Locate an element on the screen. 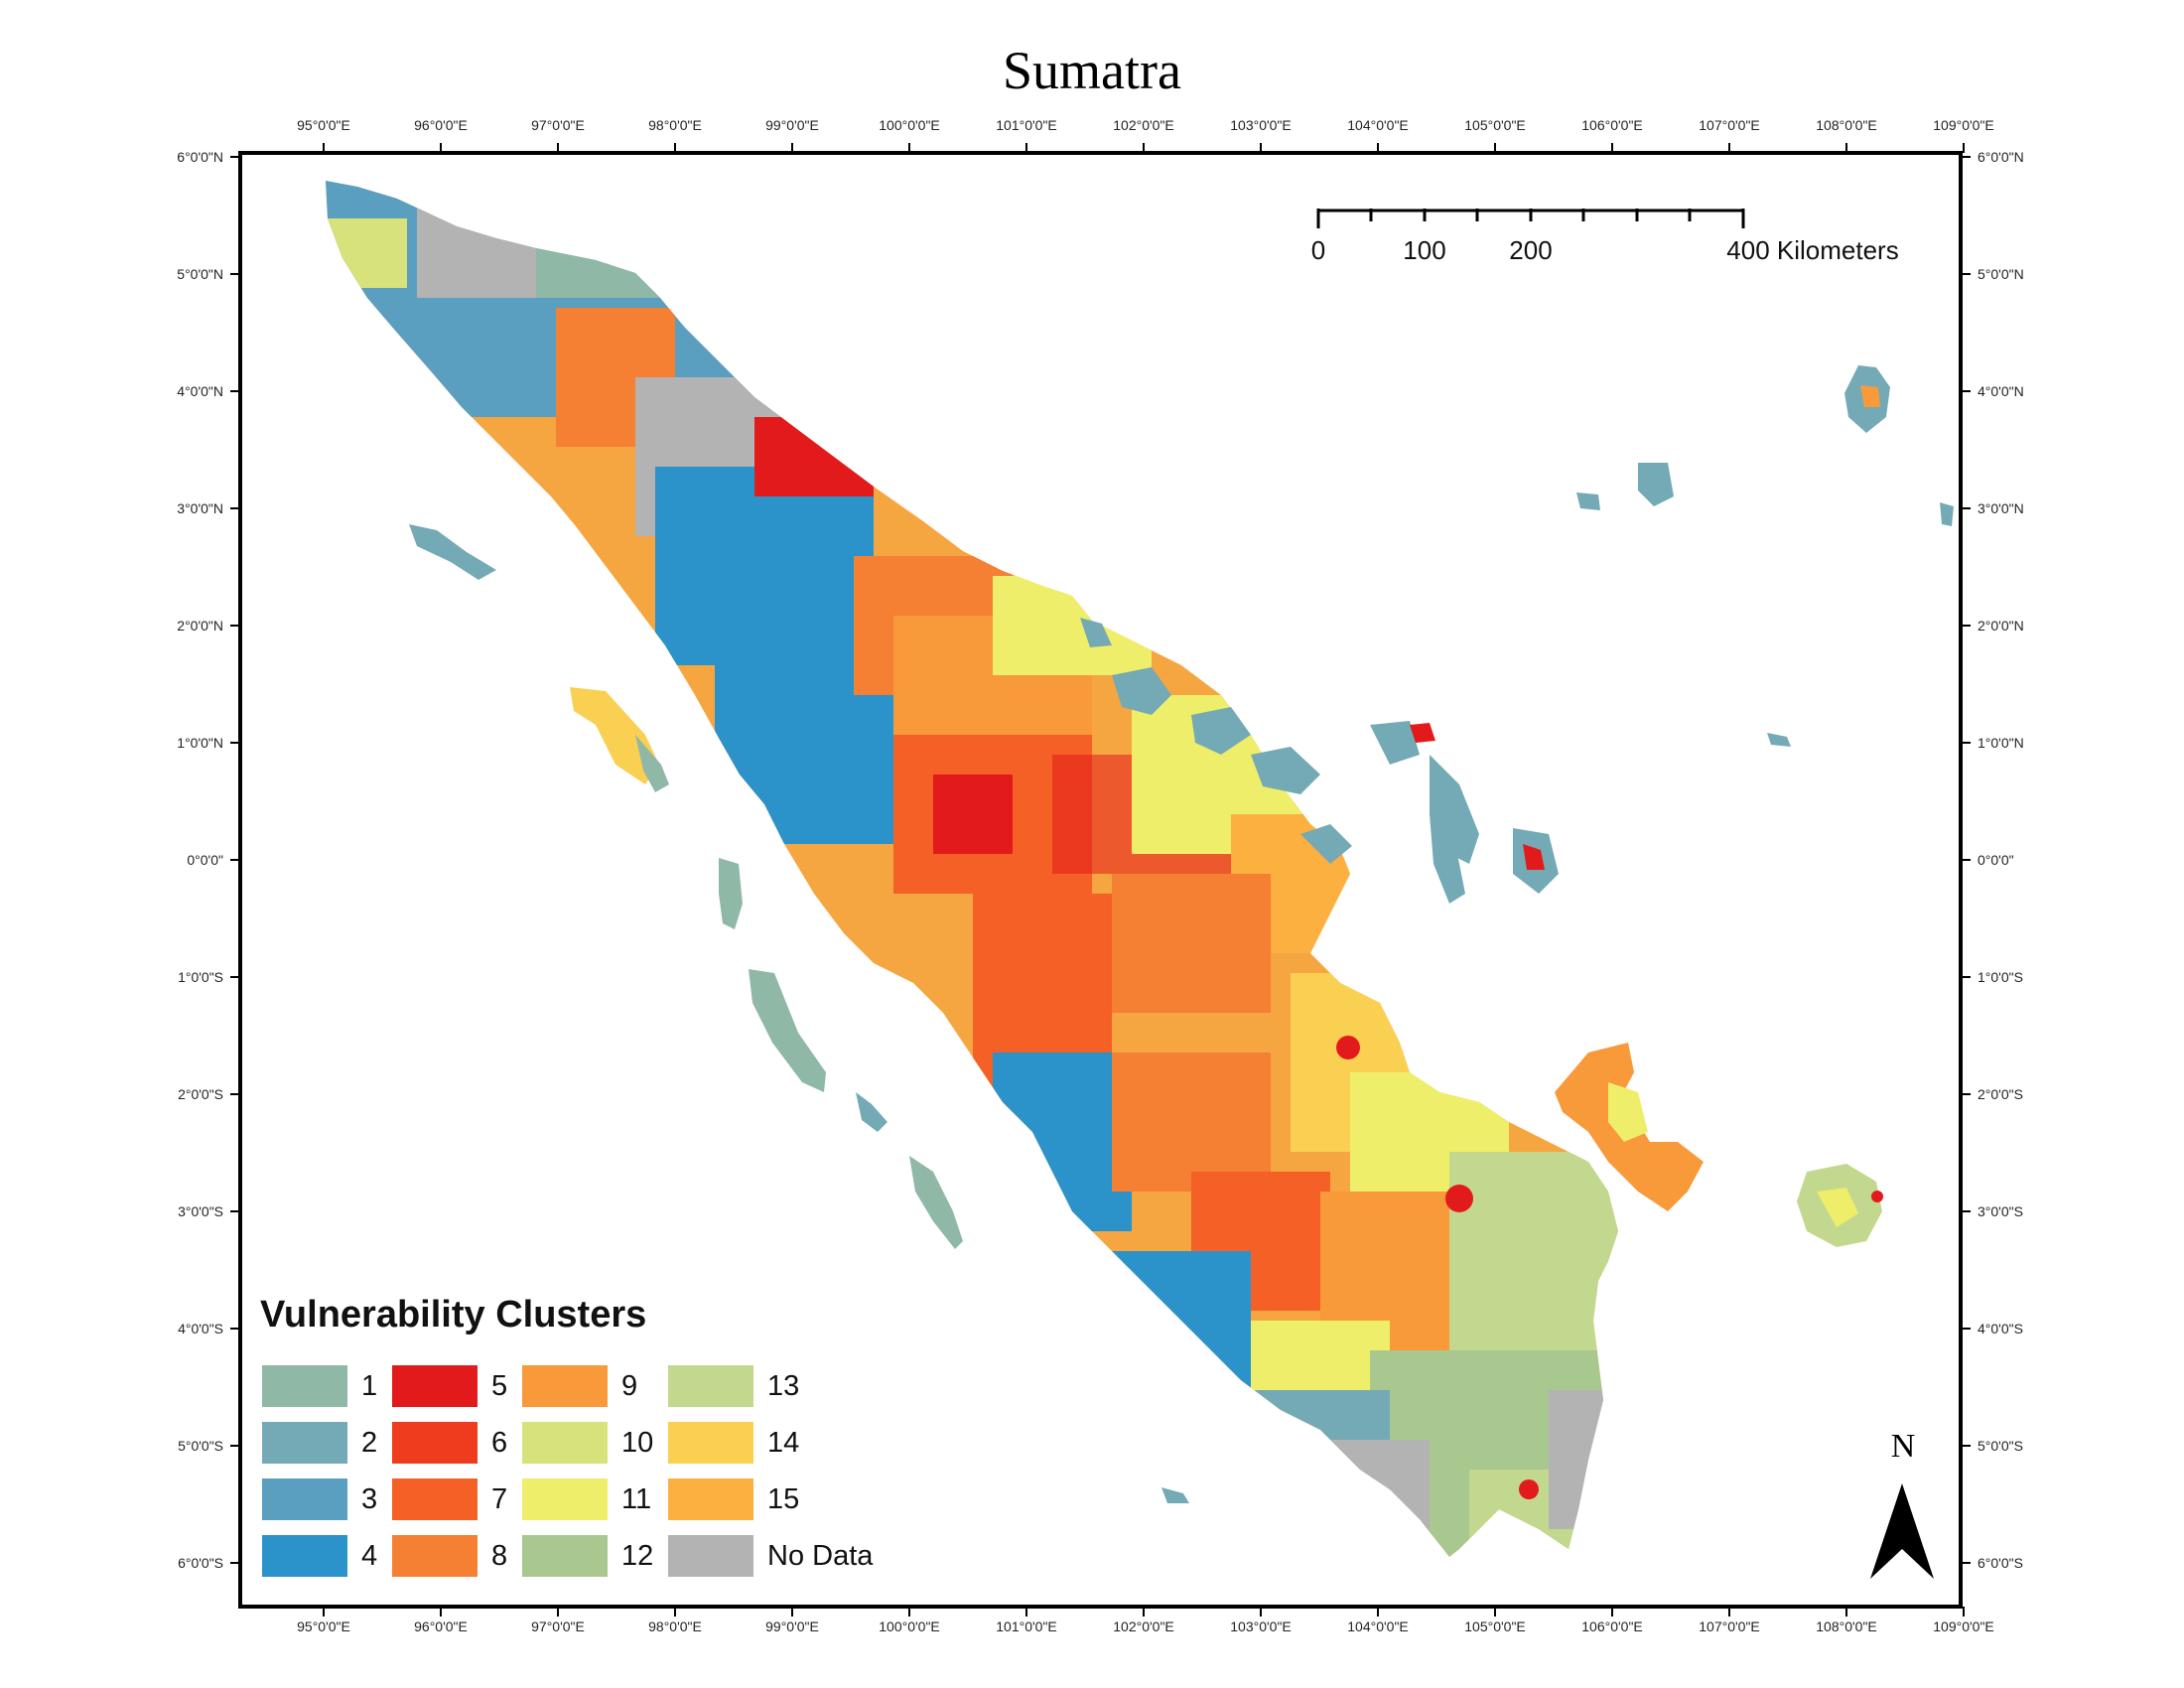  lon-label-bottom: 101°0'0"E is located at coordinates (1026, 1626).